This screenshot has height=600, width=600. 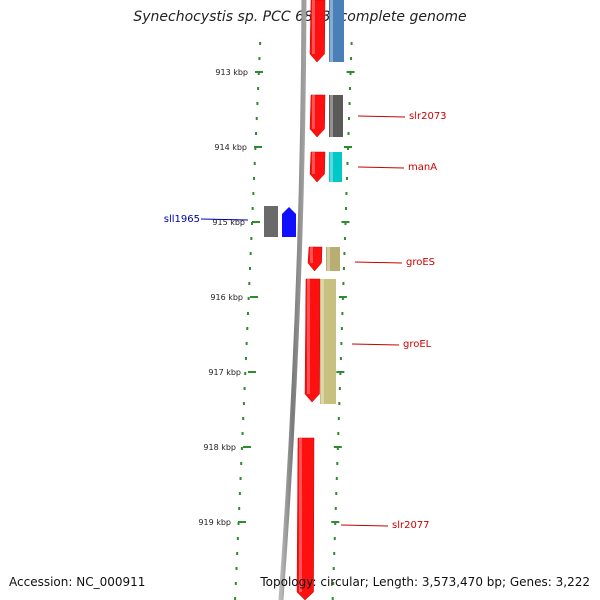 I want to click on gene-label-groES: groES, so click(x=420, y=262).